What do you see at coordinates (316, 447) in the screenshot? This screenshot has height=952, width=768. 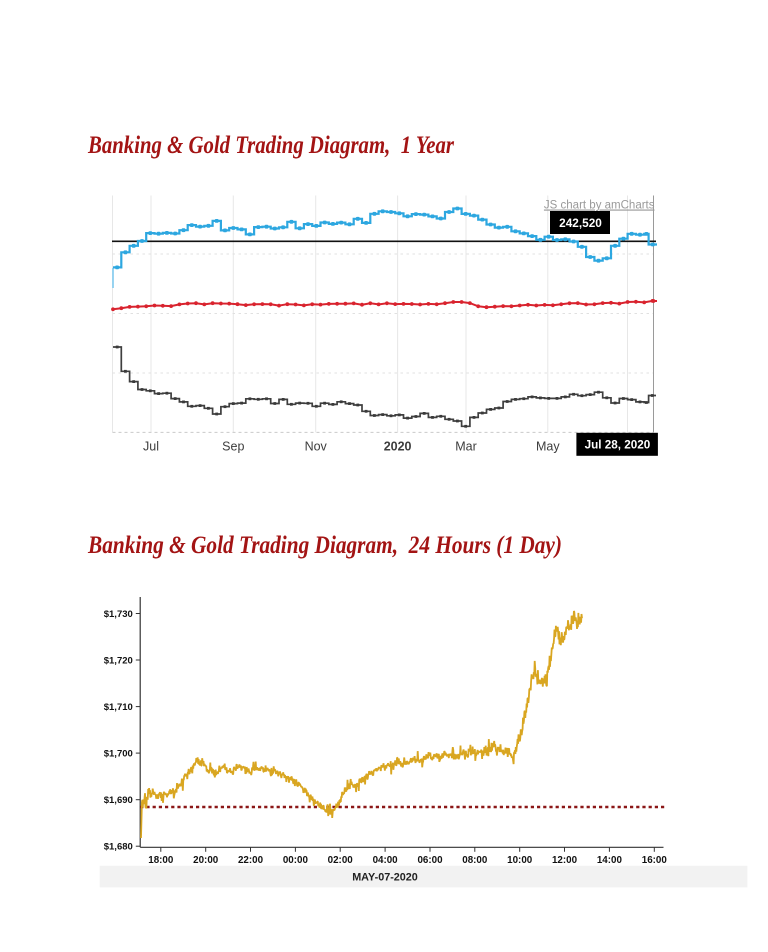 I see `svg-text: Nov` at bounding box center [316, 447].